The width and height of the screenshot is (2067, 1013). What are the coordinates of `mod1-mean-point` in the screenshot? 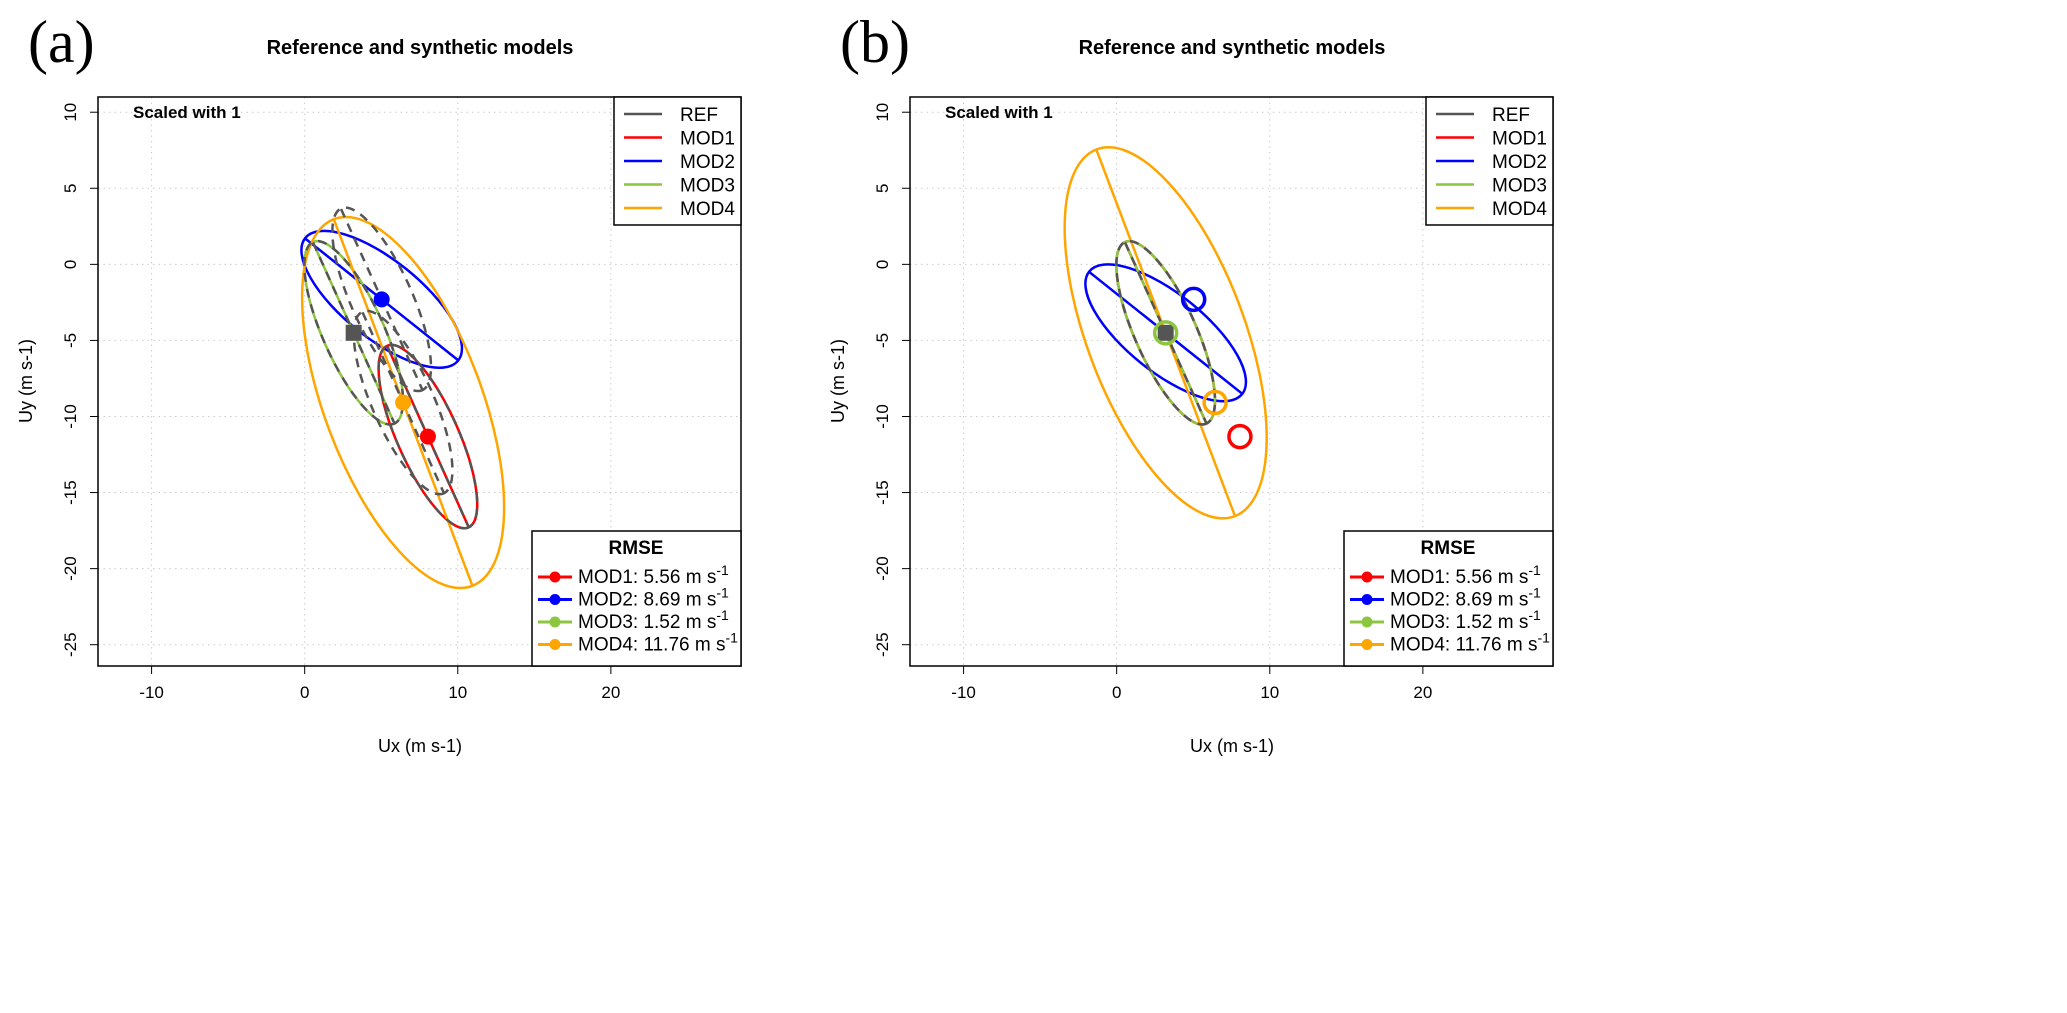 It's located at (427, 436).